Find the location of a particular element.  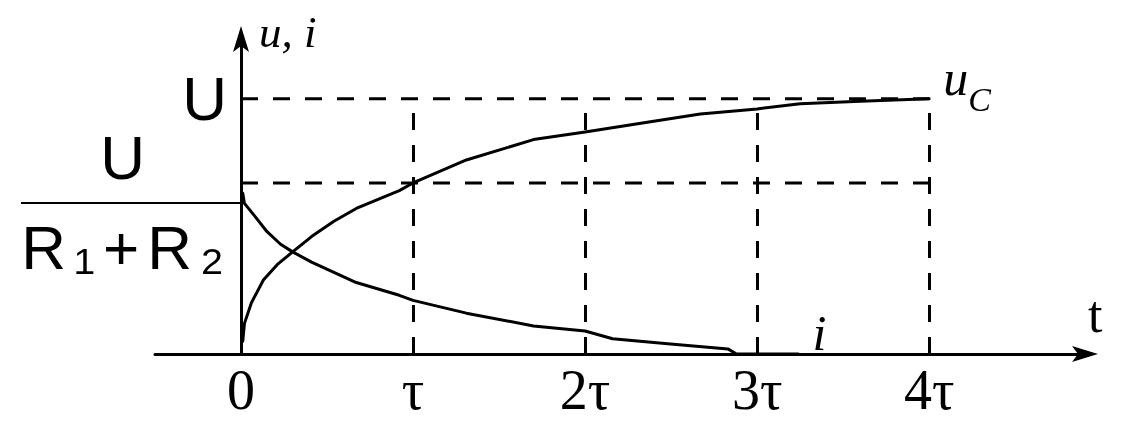

y-axis-title: u, i is located at coordinates (288, 31).